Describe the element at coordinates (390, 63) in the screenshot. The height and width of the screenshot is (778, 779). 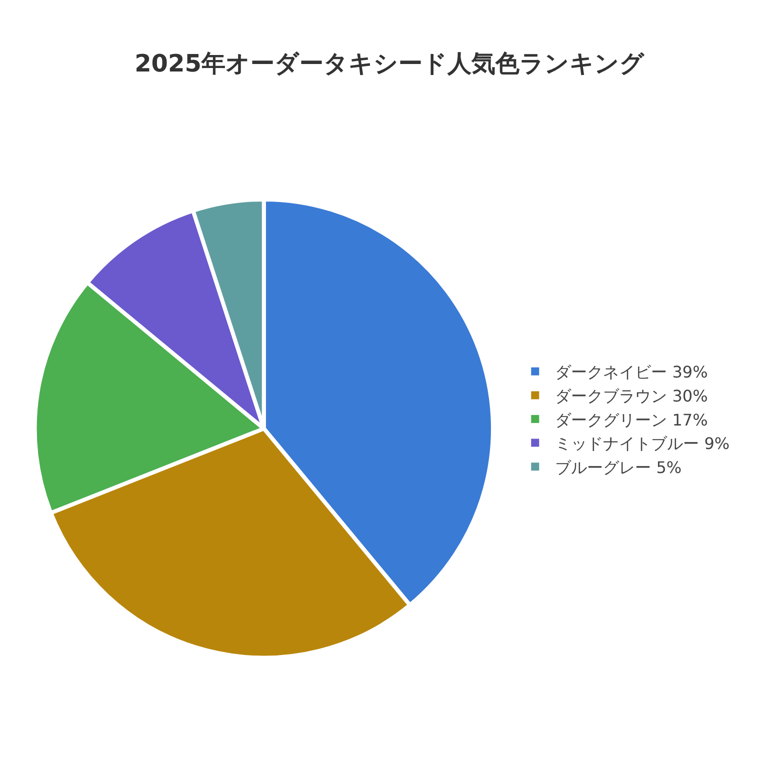
I see `chart-title: 2025年オーダータキシード人気色ランキング` at that location.